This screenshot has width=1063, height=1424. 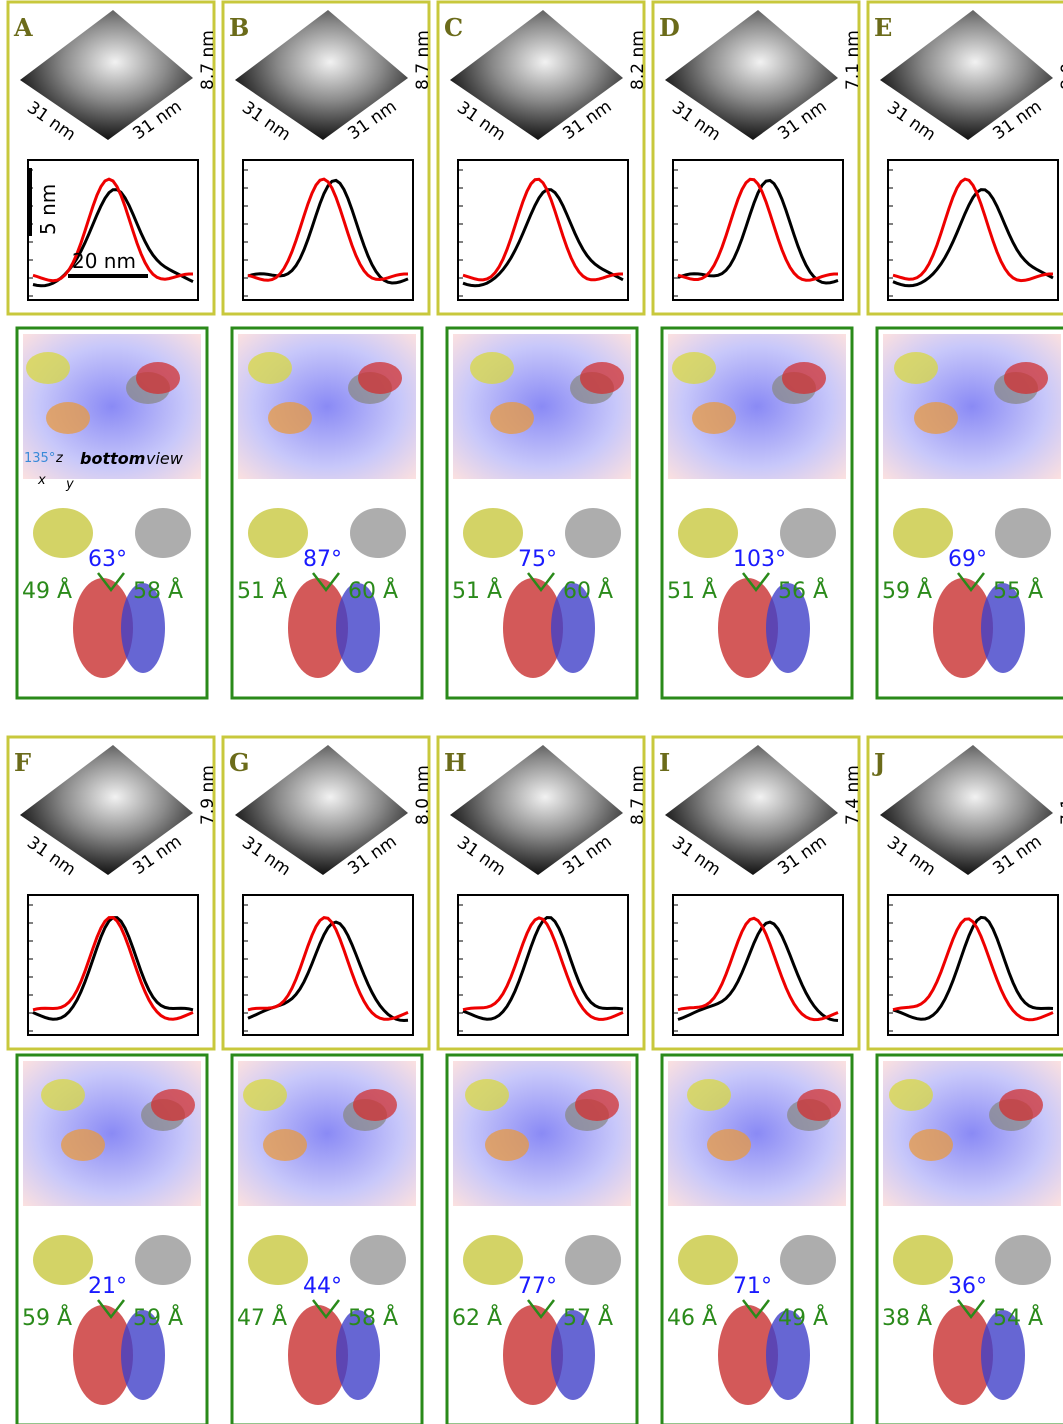 I want to click on panel-letter: G, so click(x=239, y=762).